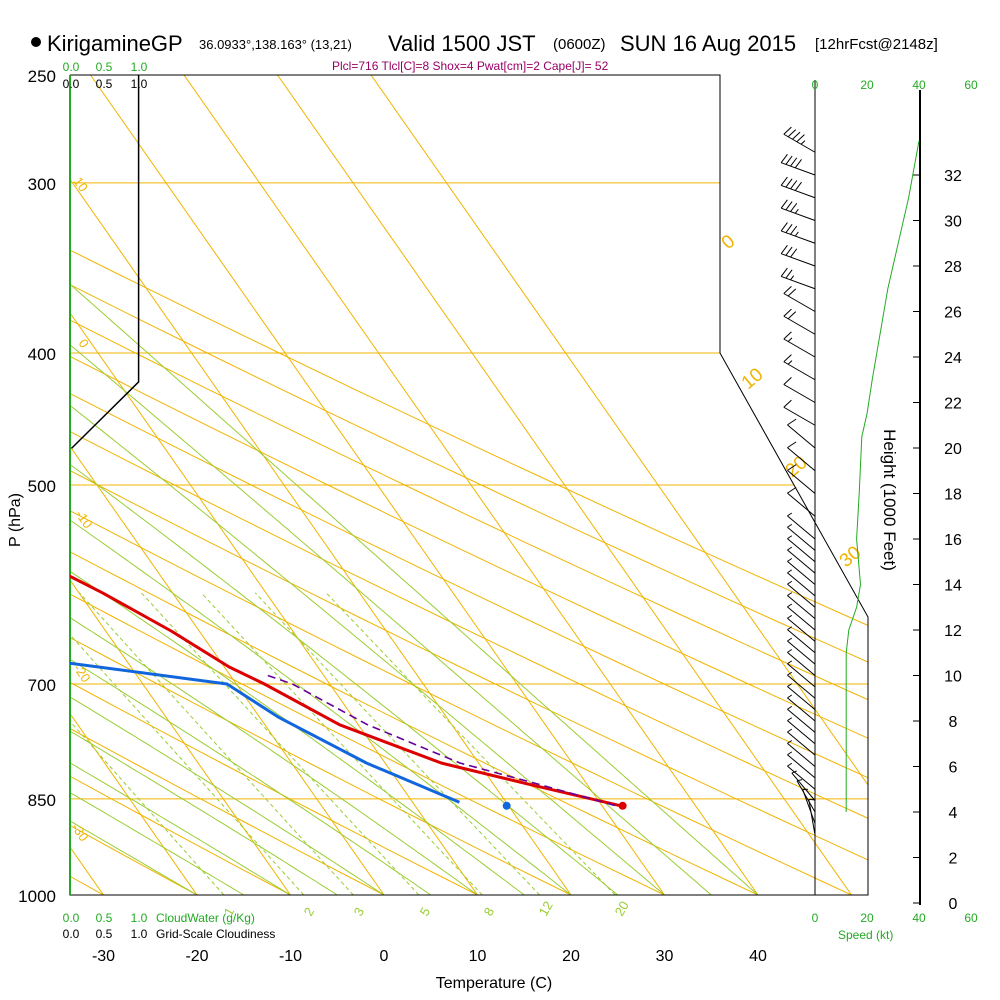 Image resolution: width=1000 pixels, height=1000 pixels. Describe the element at coordinates (867, 918) in the screenshot. I see `speed-tick-label-bottom: 20` at that location.